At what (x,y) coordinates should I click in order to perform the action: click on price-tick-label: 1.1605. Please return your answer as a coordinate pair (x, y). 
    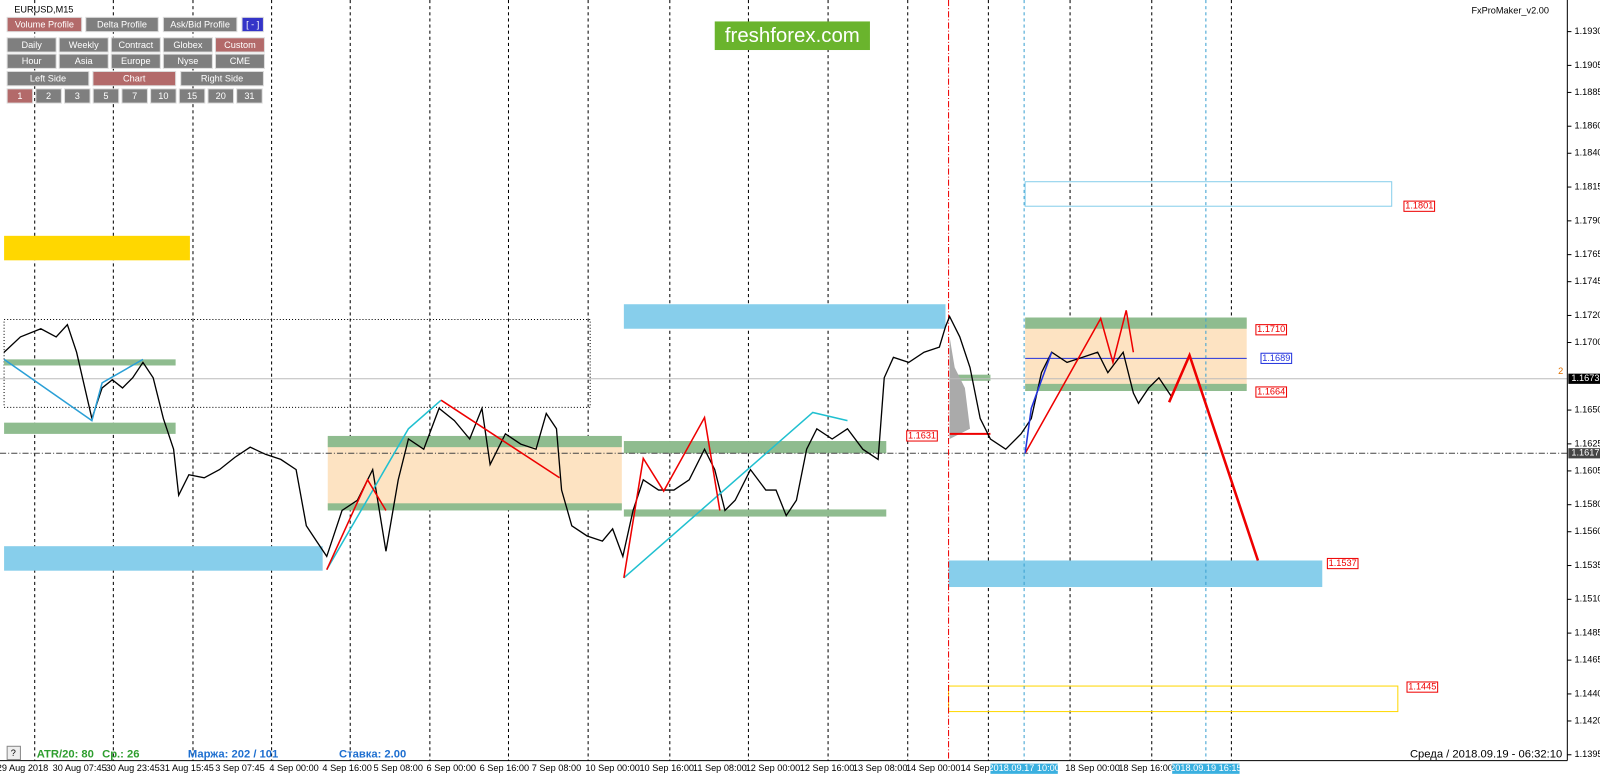
    Looking at the image, I should click on (1587, 470).